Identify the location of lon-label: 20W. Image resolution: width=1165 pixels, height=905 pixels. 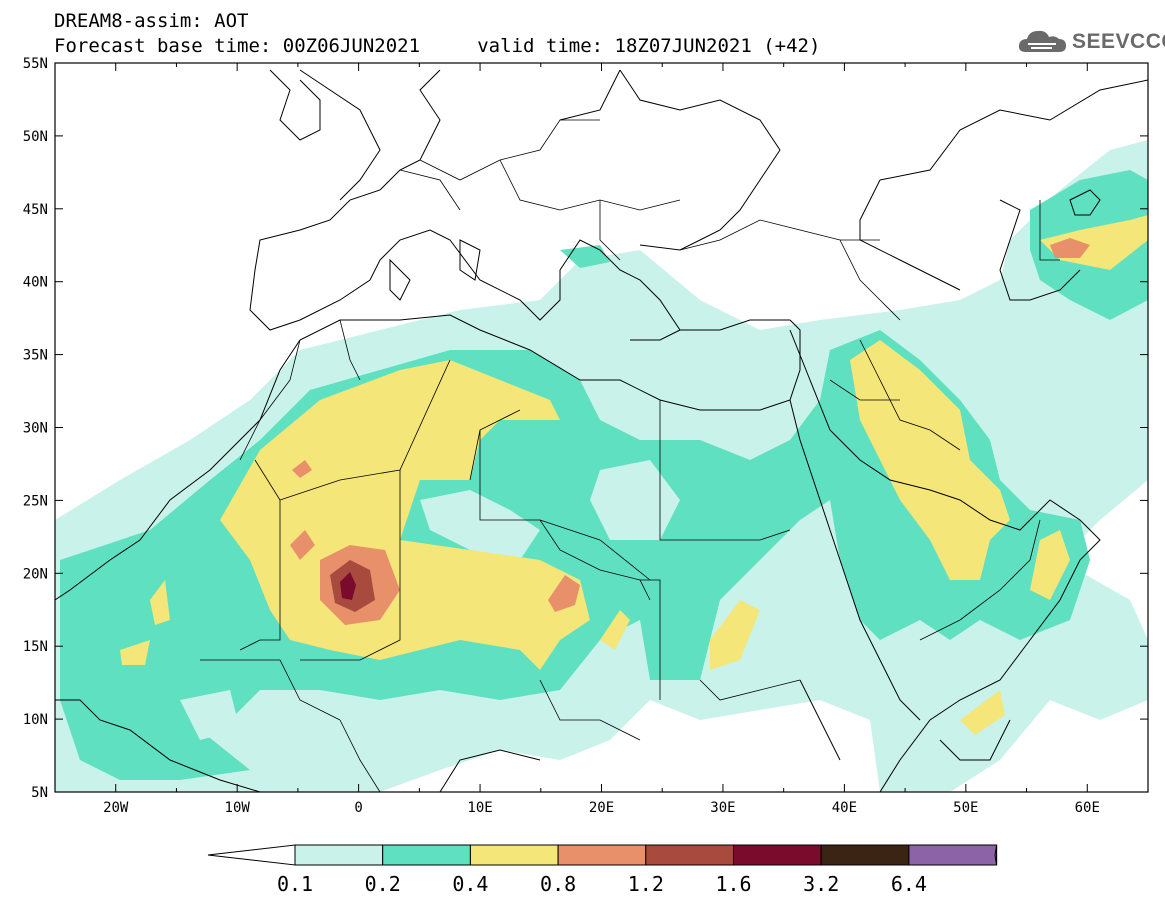
(116, 808).